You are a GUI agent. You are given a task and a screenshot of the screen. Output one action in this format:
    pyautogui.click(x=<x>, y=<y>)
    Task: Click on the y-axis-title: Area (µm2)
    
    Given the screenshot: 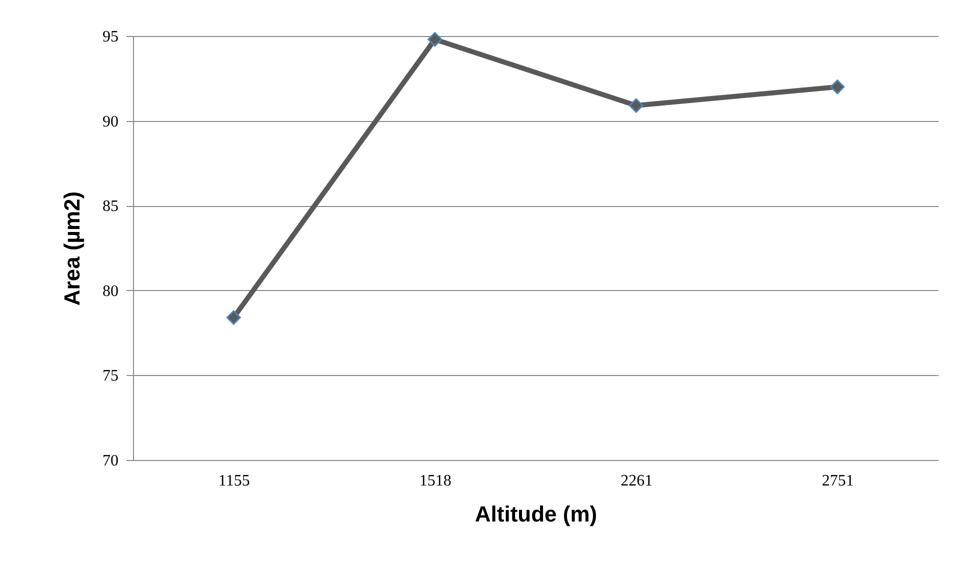 What is the action you would take?
    pyautogui.click(x=72, y=248)
    